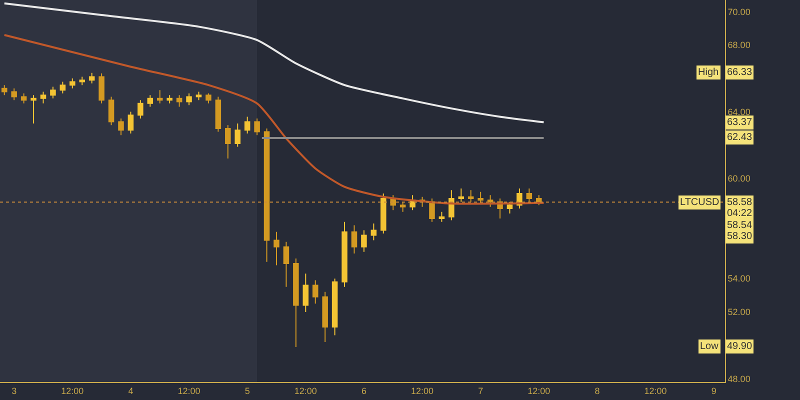  Describe the element at coordinates (708, 72) in the screenshot. I see `annotation: High` at that location.